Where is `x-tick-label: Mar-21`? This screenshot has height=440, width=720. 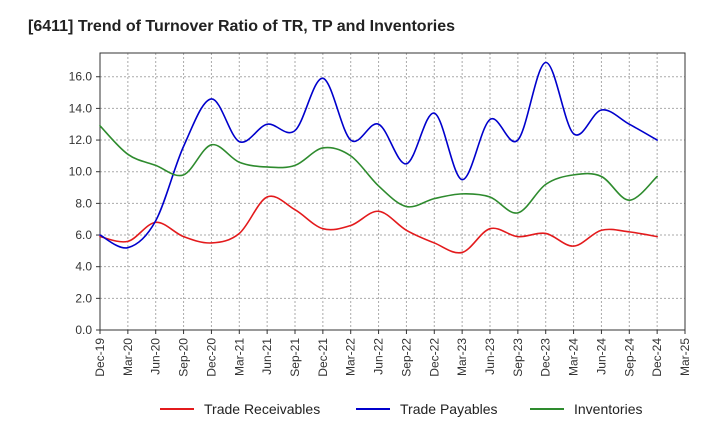 x-tick-label: Mar-21 is located at coordinates (239, 357).